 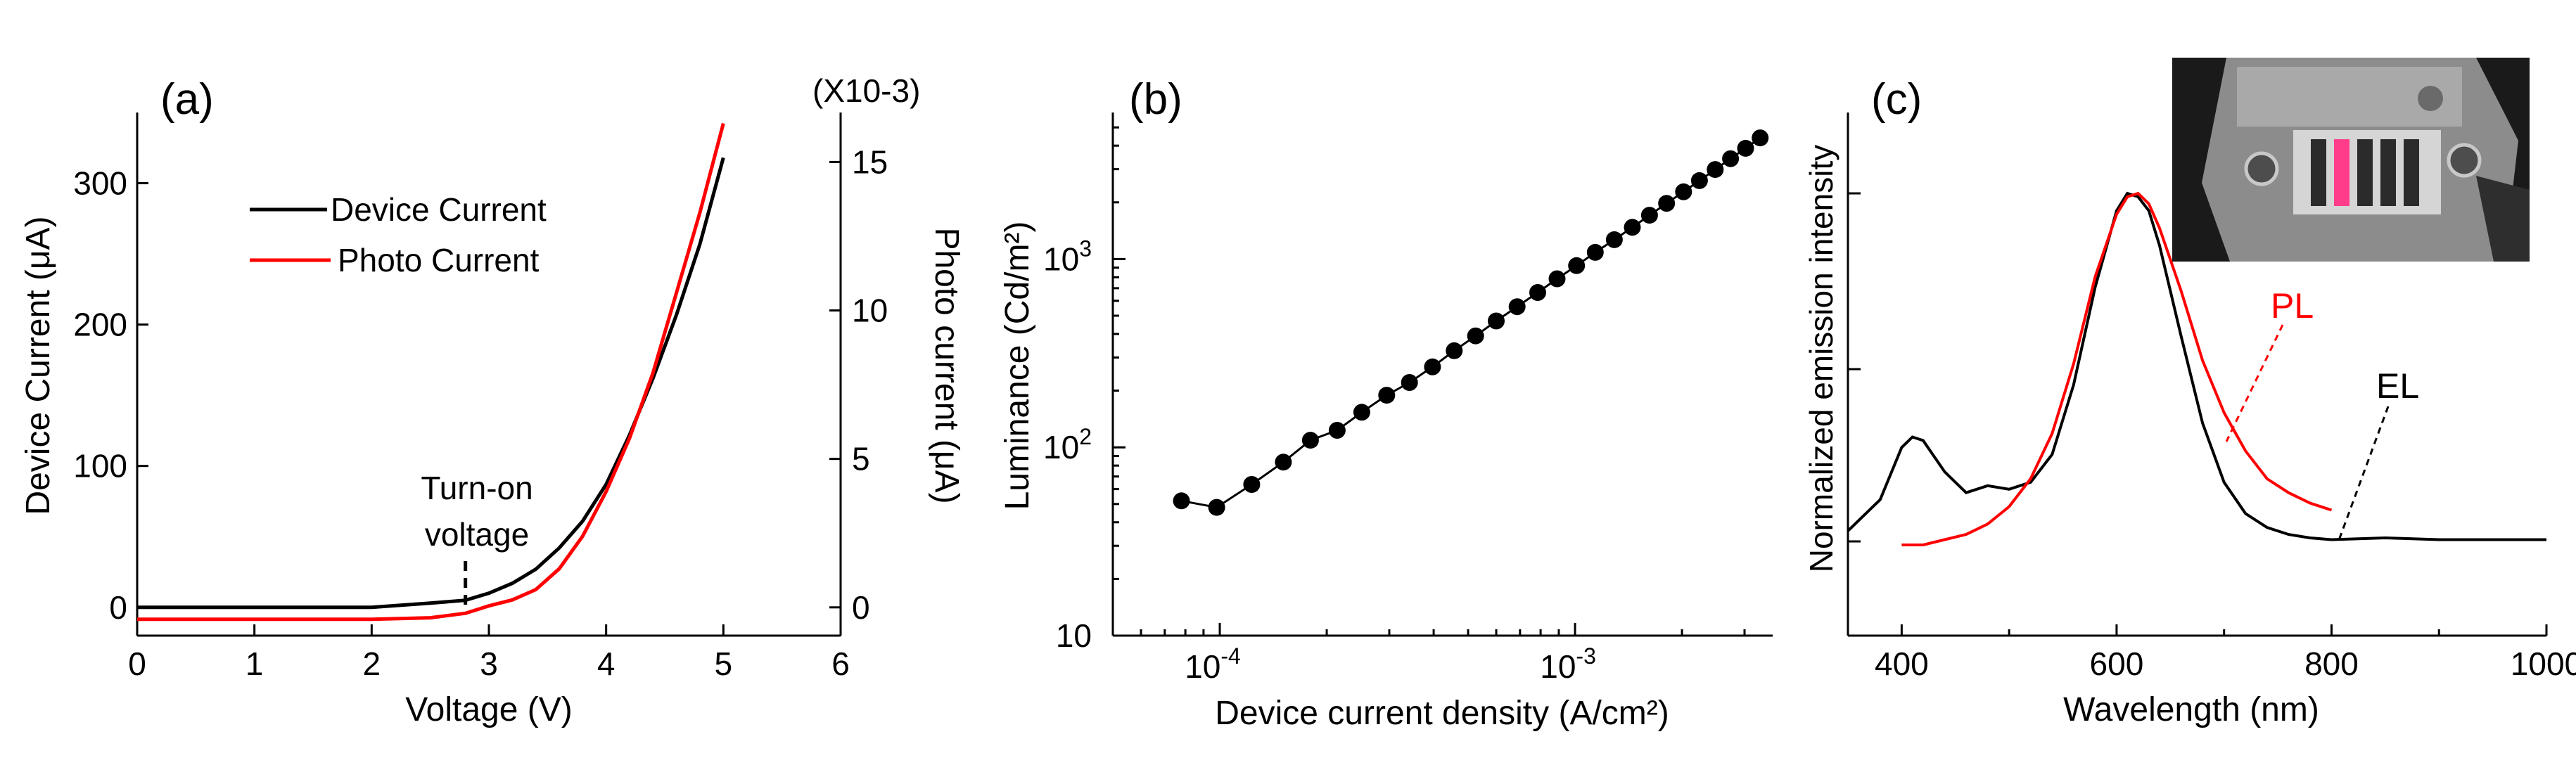 What do you see at coordinates (398, 234) in the screenshot?
I see `panel-a-legend: Device Current Photo Current` at bounding box center [398, 234].